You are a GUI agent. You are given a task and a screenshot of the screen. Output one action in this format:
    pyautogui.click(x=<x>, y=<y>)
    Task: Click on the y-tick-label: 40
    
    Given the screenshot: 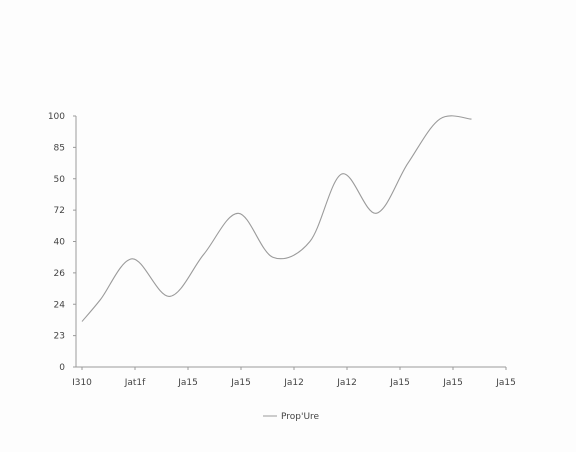 What is the action you would take?
    pyautogui.click(x=60, y=243)
    